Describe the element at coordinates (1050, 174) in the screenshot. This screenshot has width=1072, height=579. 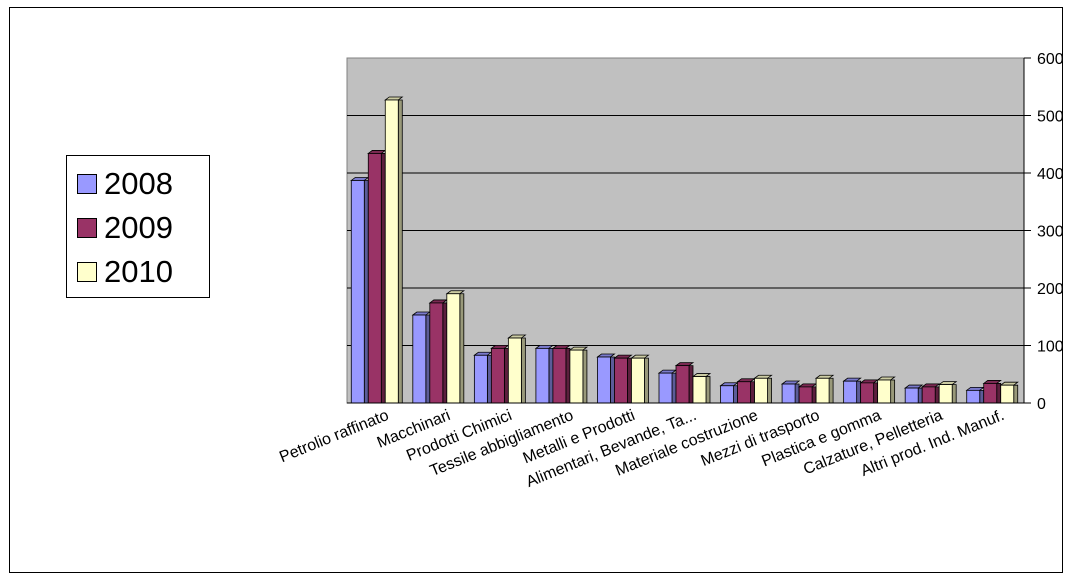
I see `y-tick-label: 400` at that location.